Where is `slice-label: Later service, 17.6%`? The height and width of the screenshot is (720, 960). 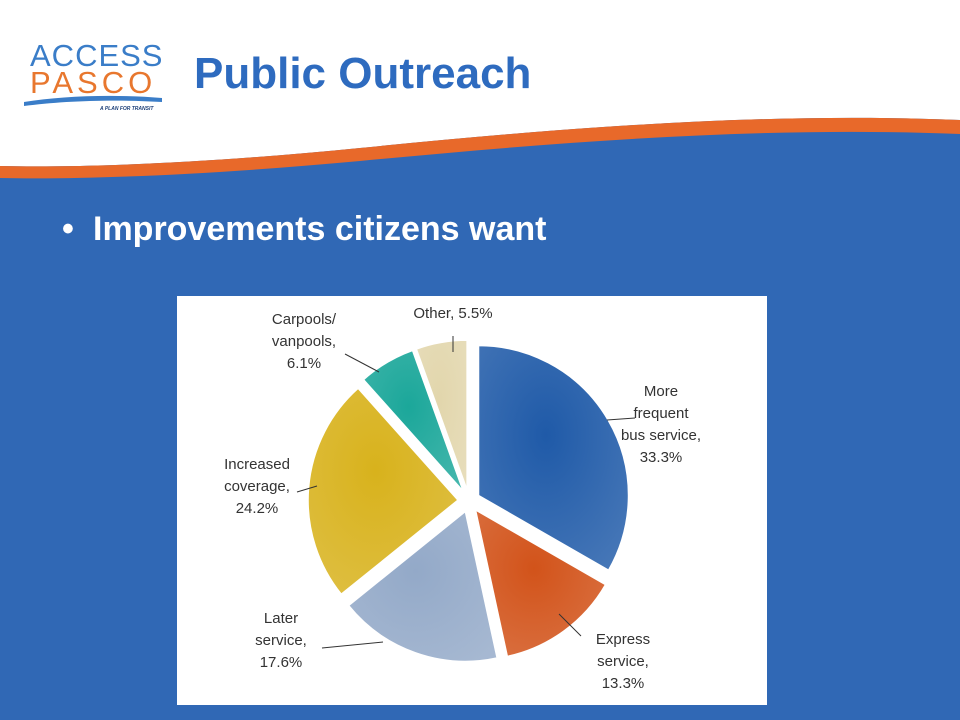
slice-label: Later service, 17.6% is located at coordinates (281, 640).